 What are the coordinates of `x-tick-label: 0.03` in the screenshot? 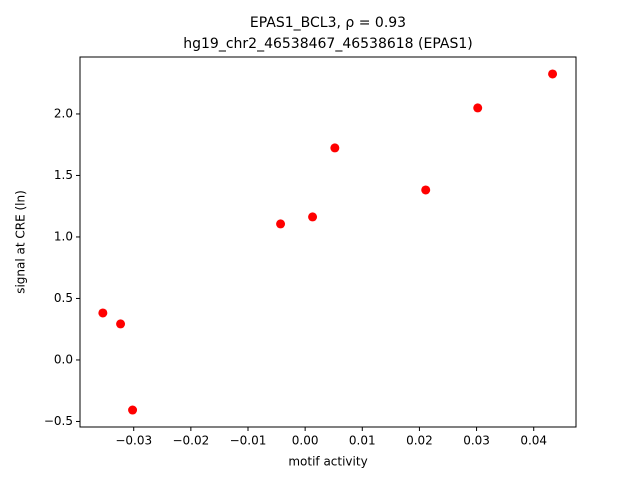 It's located at (476, 441).